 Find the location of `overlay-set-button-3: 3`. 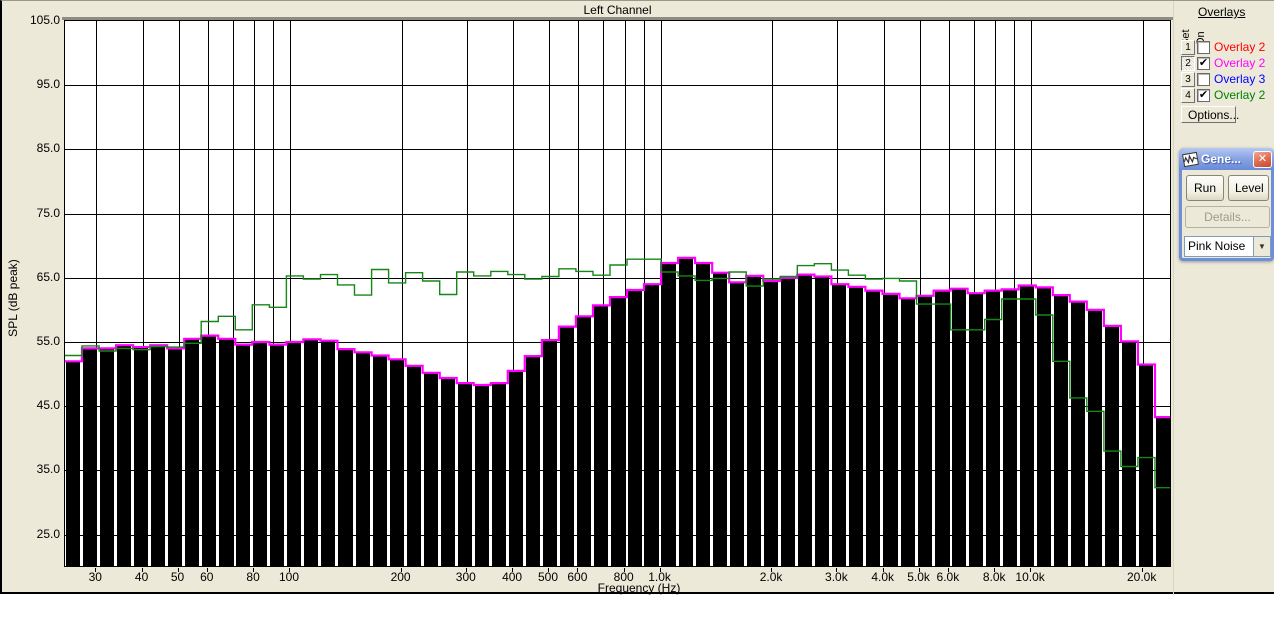

overlay-set-button-3: 3 is located at coordinates (1188, 79).